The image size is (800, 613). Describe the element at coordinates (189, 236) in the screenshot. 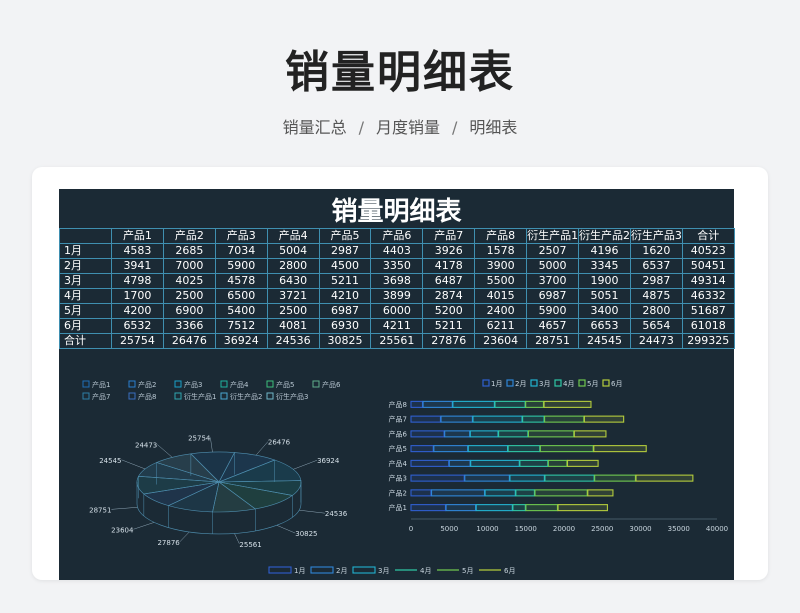

I see `table-cell: 产品2` at that location.